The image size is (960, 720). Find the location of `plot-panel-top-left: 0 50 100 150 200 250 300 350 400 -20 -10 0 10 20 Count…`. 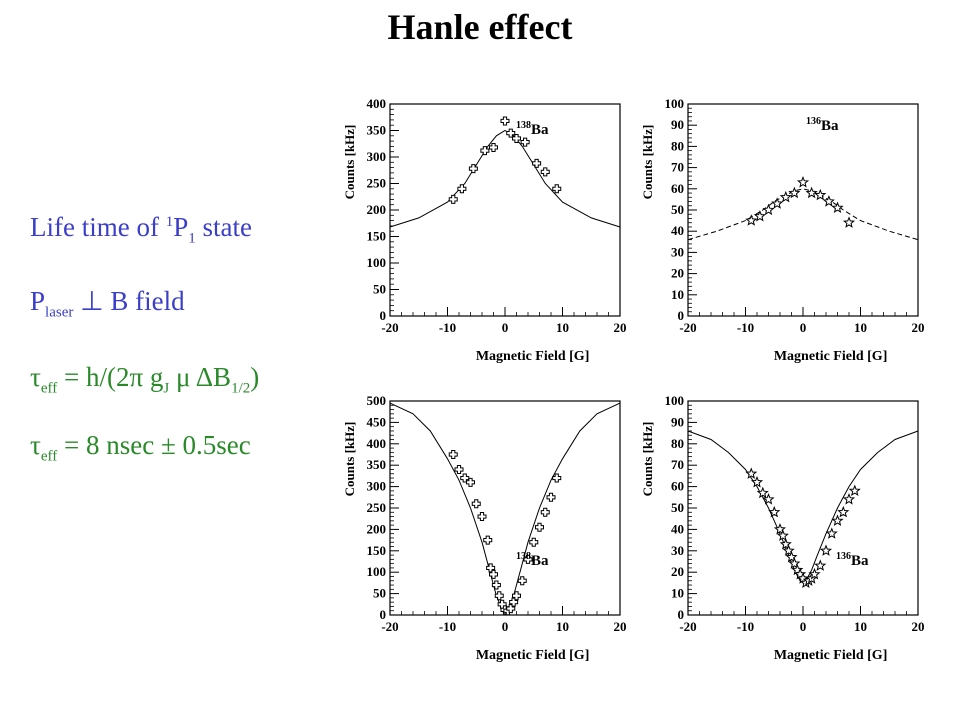

plot-panel-top-left: 0 50 100 150 200 250 300 350 400 -20 -10 0 10 20 Count… is located at coordinates (486, 233).